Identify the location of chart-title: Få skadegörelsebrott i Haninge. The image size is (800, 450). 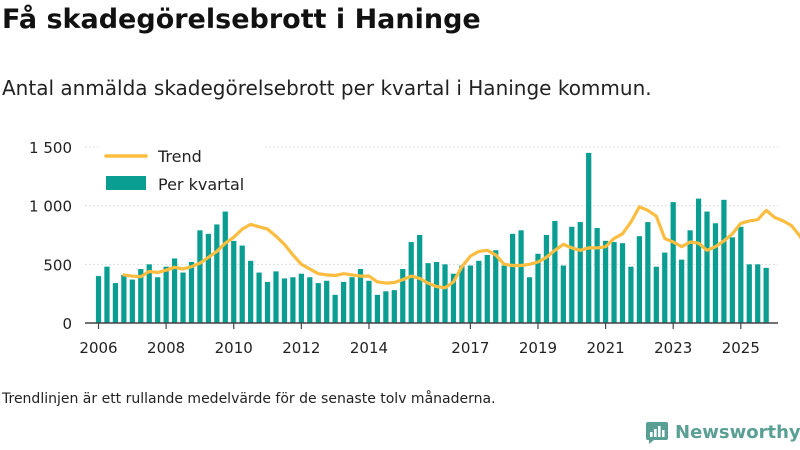
(241, 19).